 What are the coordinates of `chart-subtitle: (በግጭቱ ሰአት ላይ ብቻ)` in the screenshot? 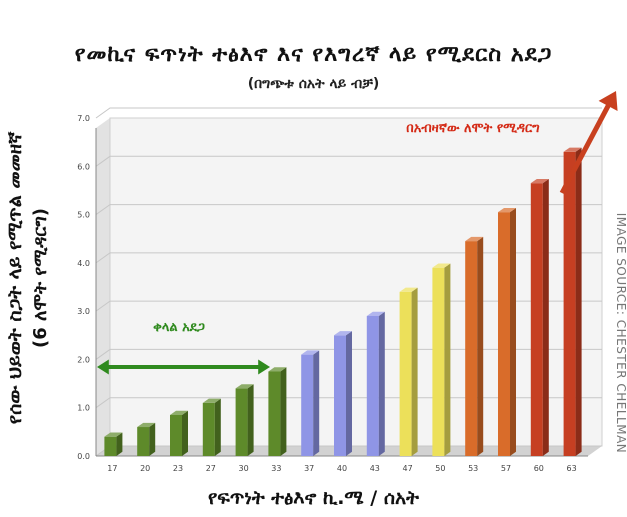 It's located at (313, 84).